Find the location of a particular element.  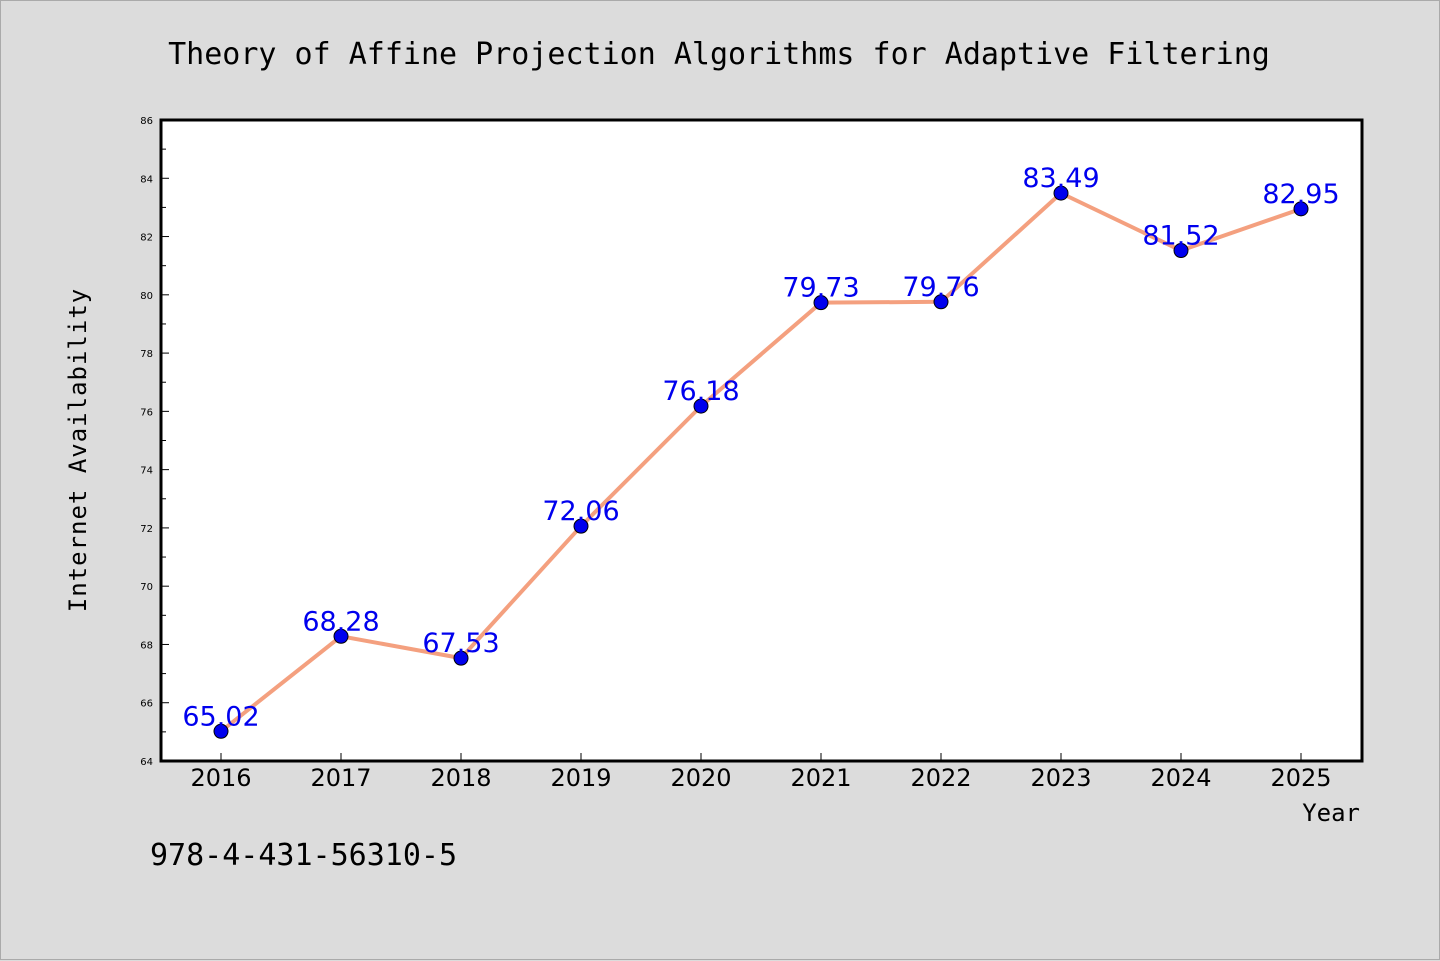

data-label: 82.95 is located at coordinates (1300, 194).